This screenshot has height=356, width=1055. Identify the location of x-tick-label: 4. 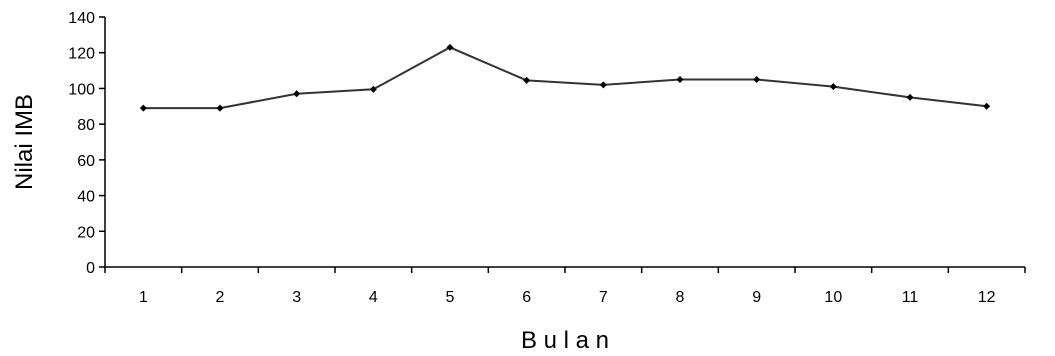
(373, 297).